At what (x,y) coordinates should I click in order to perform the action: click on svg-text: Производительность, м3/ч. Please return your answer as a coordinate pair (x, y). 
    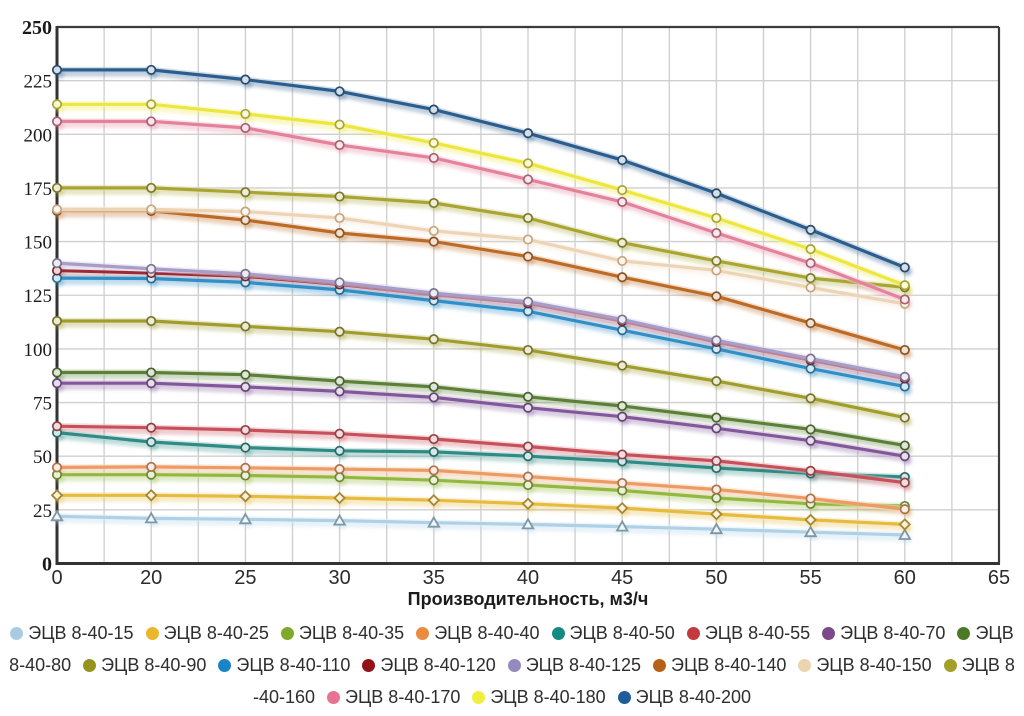
    Looking at the image, I should click on (528, 599).